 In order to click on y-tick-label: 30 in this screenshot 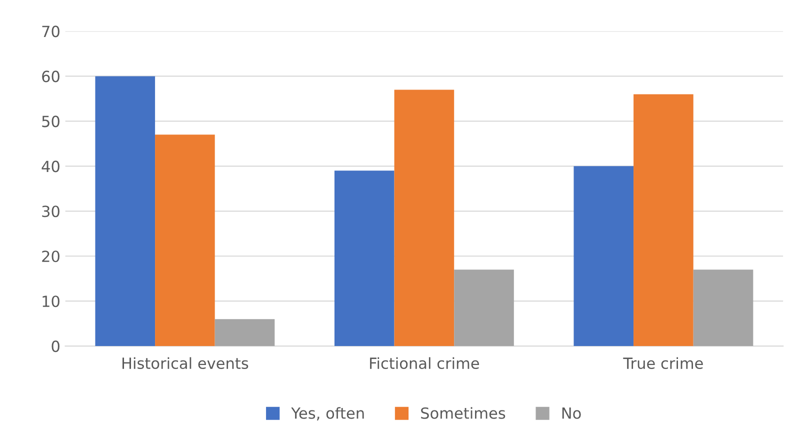, I will do `click(51, 212)`.